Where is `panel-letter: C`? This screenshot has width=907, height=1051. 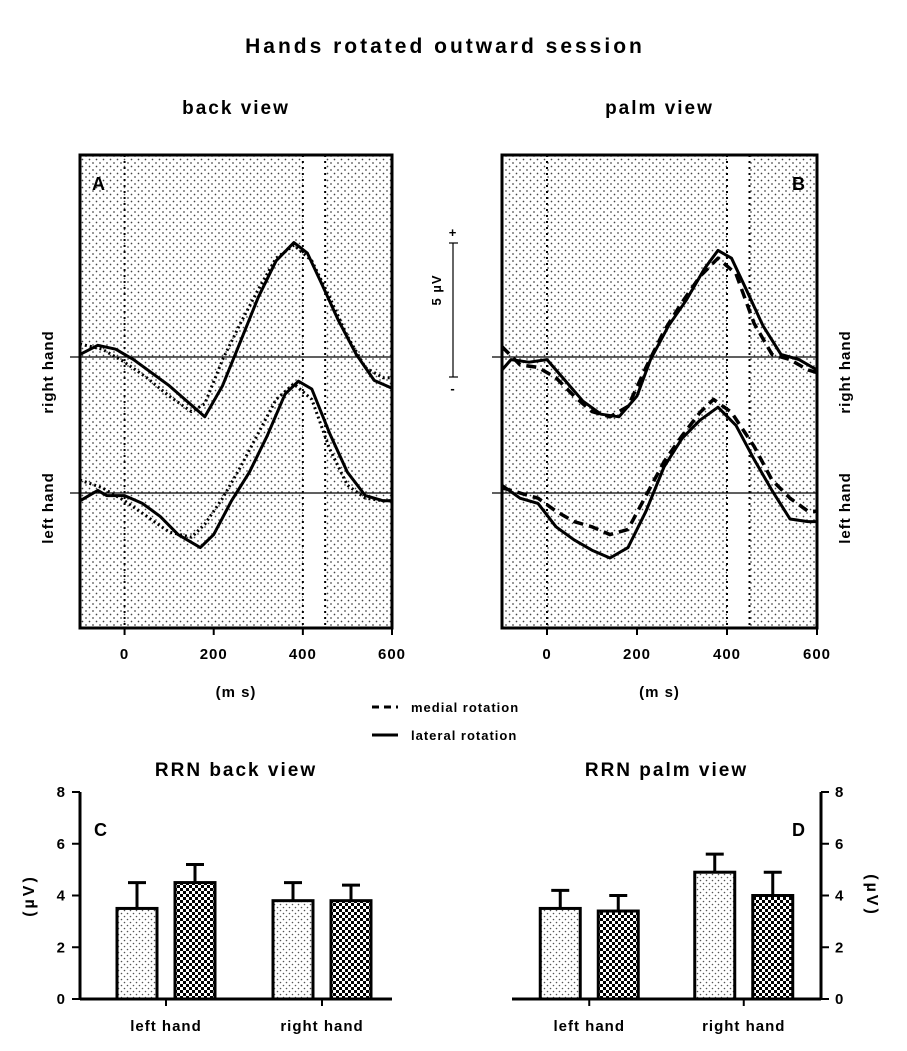 panel-letter: C is located at coordinates (100, 830).